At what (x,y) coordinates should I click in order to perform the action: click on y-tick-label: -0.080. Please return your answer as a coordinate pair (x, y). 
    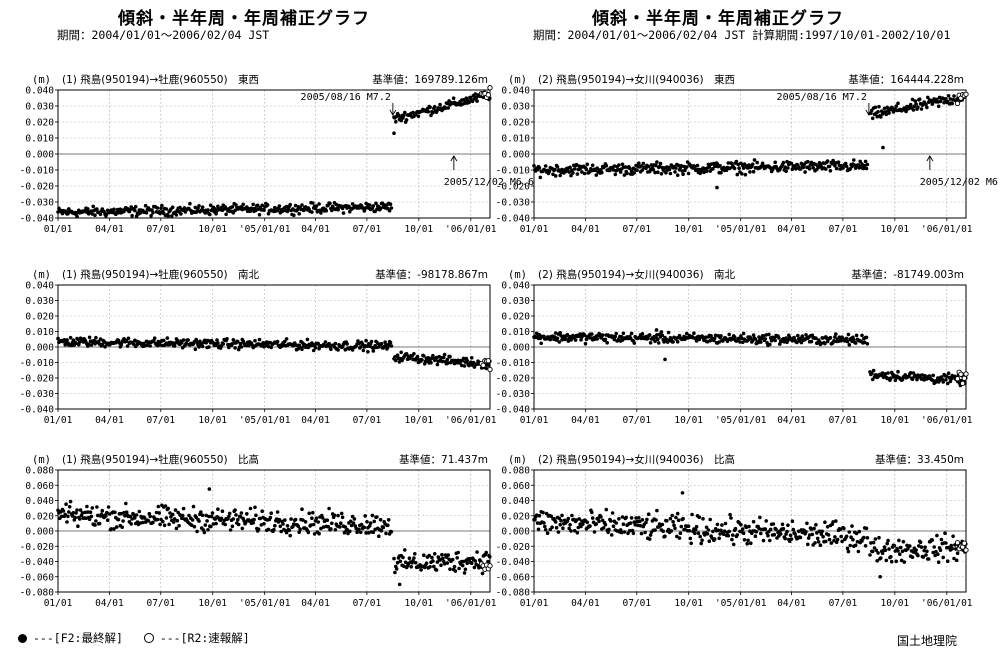
    Looking at the image, I should click on (513, 593).